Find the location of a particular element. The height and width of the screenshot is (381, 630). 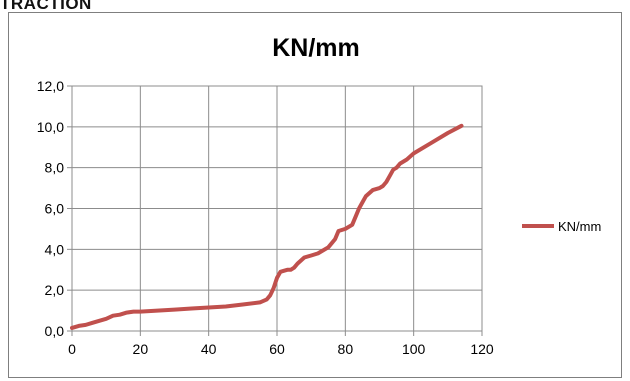

x-tick-label: 40 is located at coordinates (209, 349).